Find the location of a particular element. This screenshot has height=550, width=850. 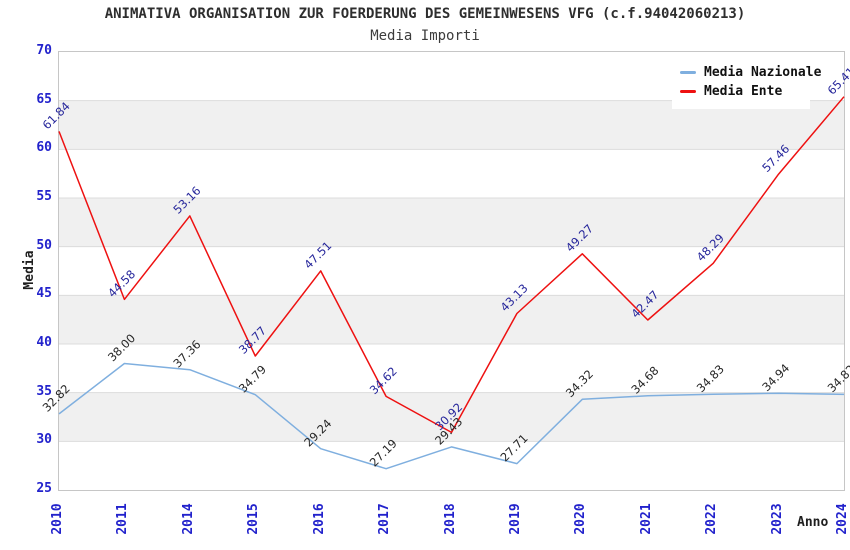

y-tick-label: 30 is located at coordinates (44, 440).